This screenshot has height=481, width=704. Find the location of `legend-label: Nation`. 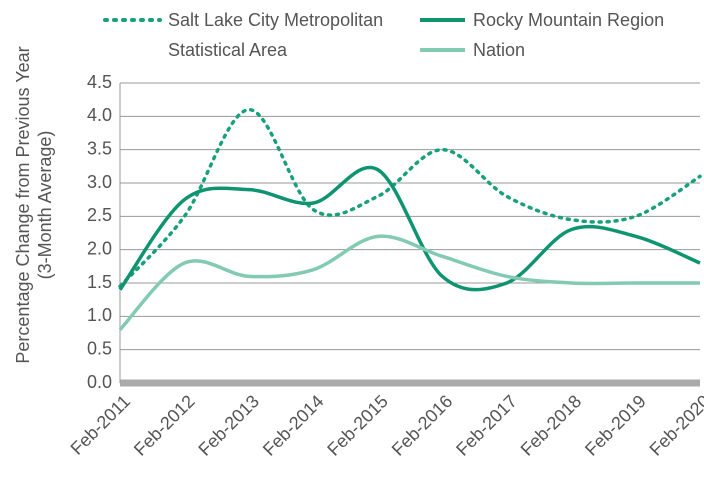

legend-label: Nation is located at coordinates (499, 50).